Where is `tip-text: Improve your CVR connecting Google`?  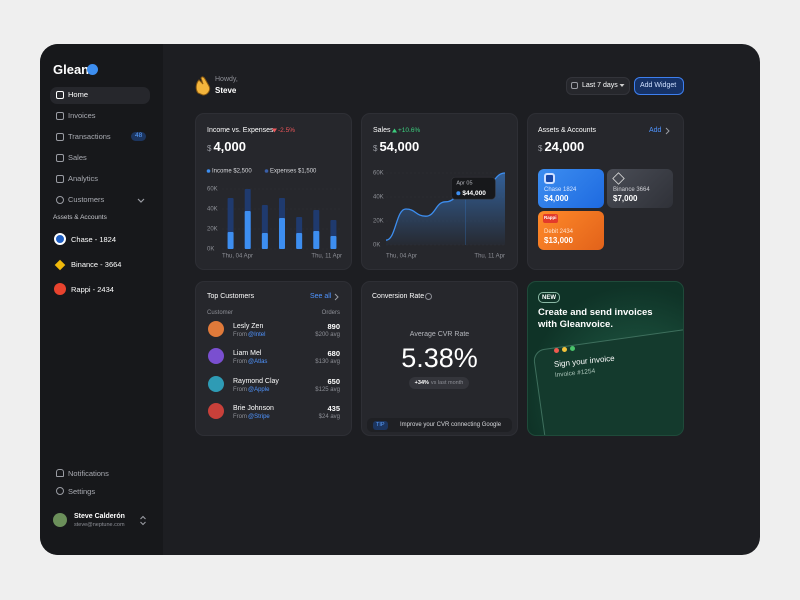
tip-text: Improve your CVR connecting Google is located at coordinates (451, 425).